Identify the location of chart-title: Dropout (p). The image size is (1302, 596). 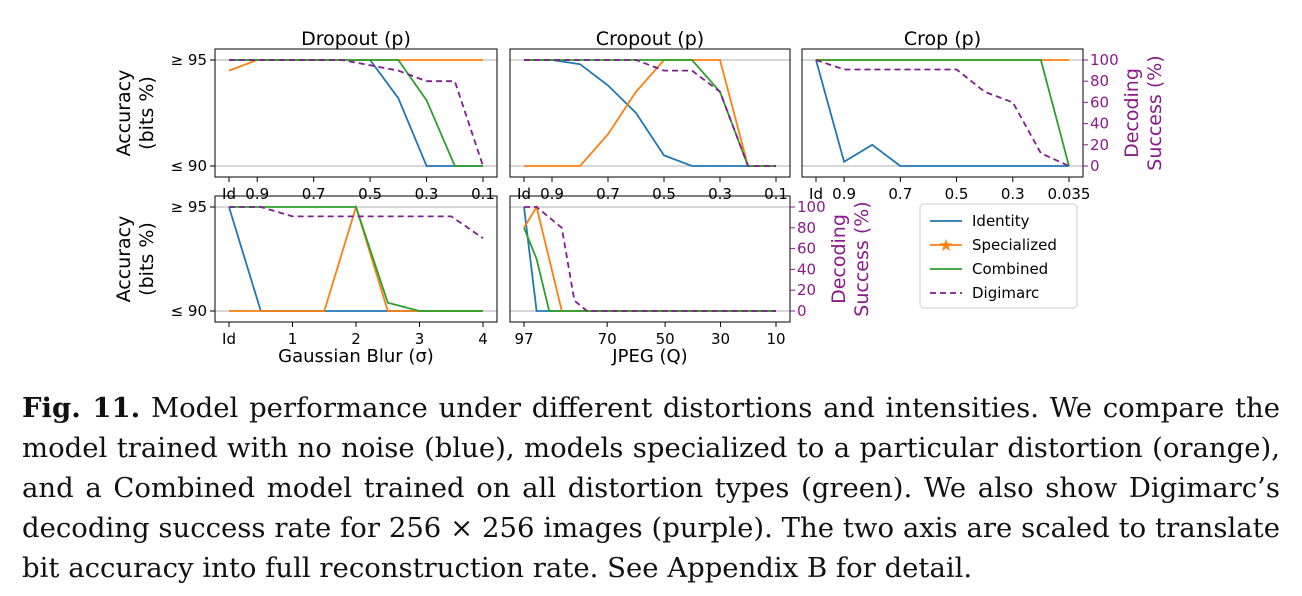
(356, 39).